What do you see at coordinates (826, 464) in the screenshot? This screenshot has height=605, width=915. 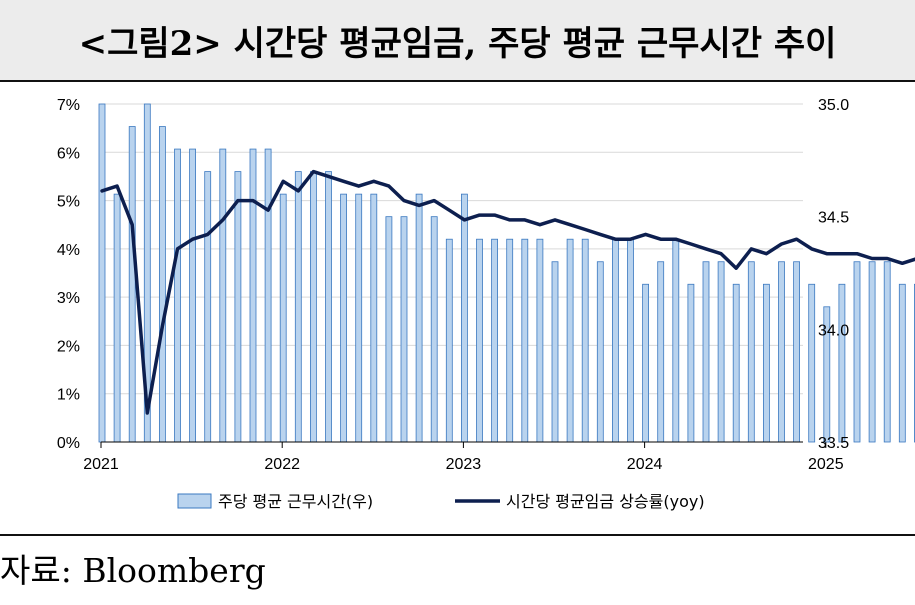 I see `x-tick-label: 2025` at bounding box center [826, 464].